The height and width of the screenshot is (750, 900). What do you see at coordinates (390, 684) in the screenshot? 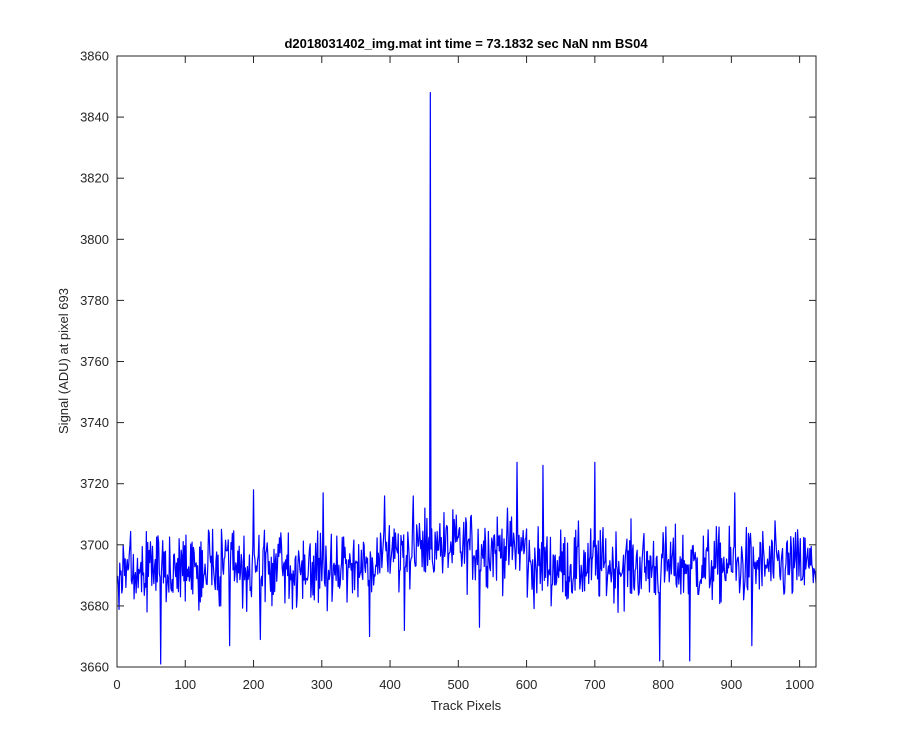
I see `x-tick-label: 400` at bounding box center [390, 684].